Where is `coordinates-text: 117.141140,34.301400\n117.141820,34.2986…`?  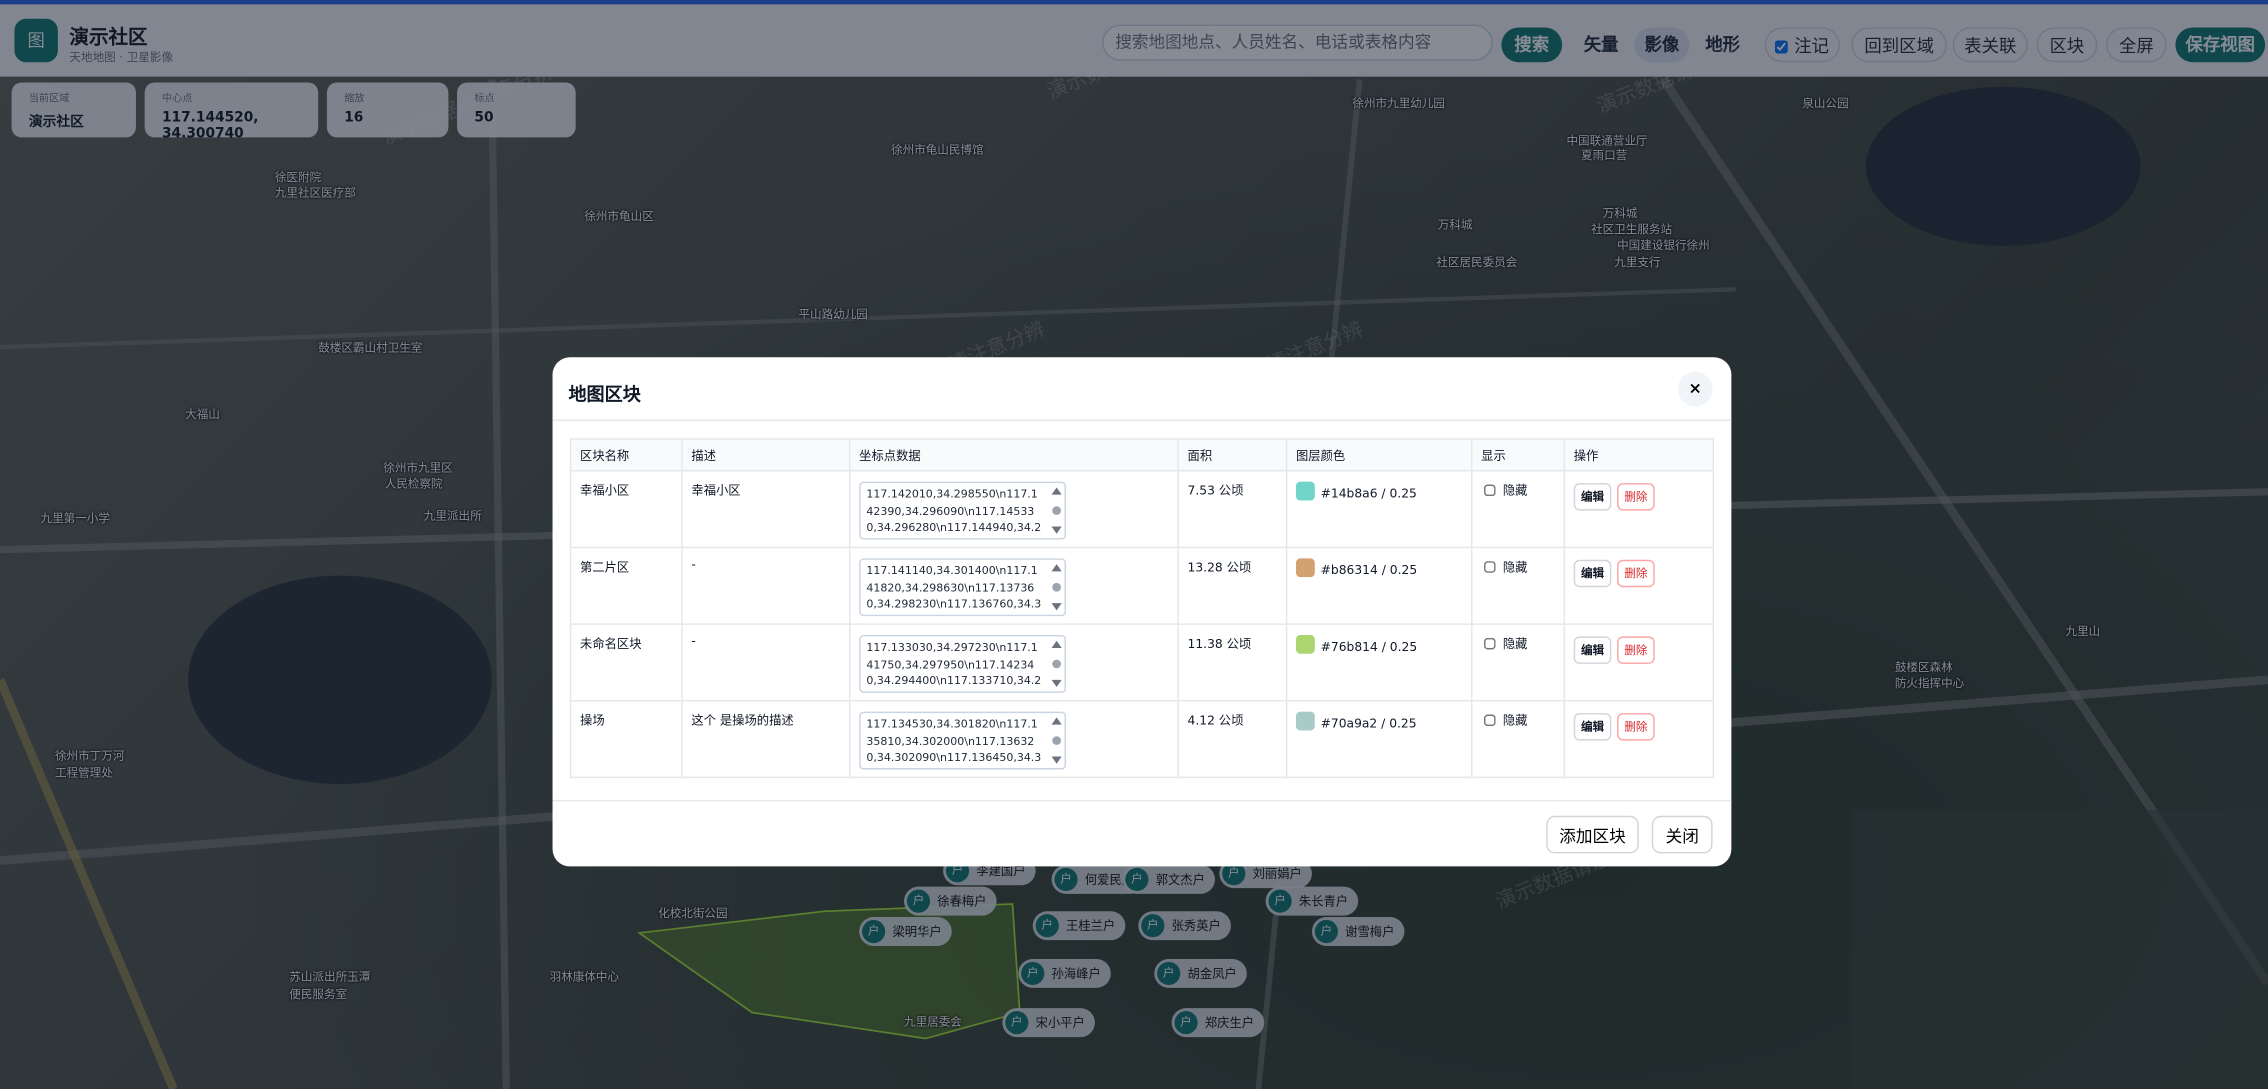 coordinates-text: 117.141140,34.301400\n117.141820,34.2986… is located at coordinates (954, 589).